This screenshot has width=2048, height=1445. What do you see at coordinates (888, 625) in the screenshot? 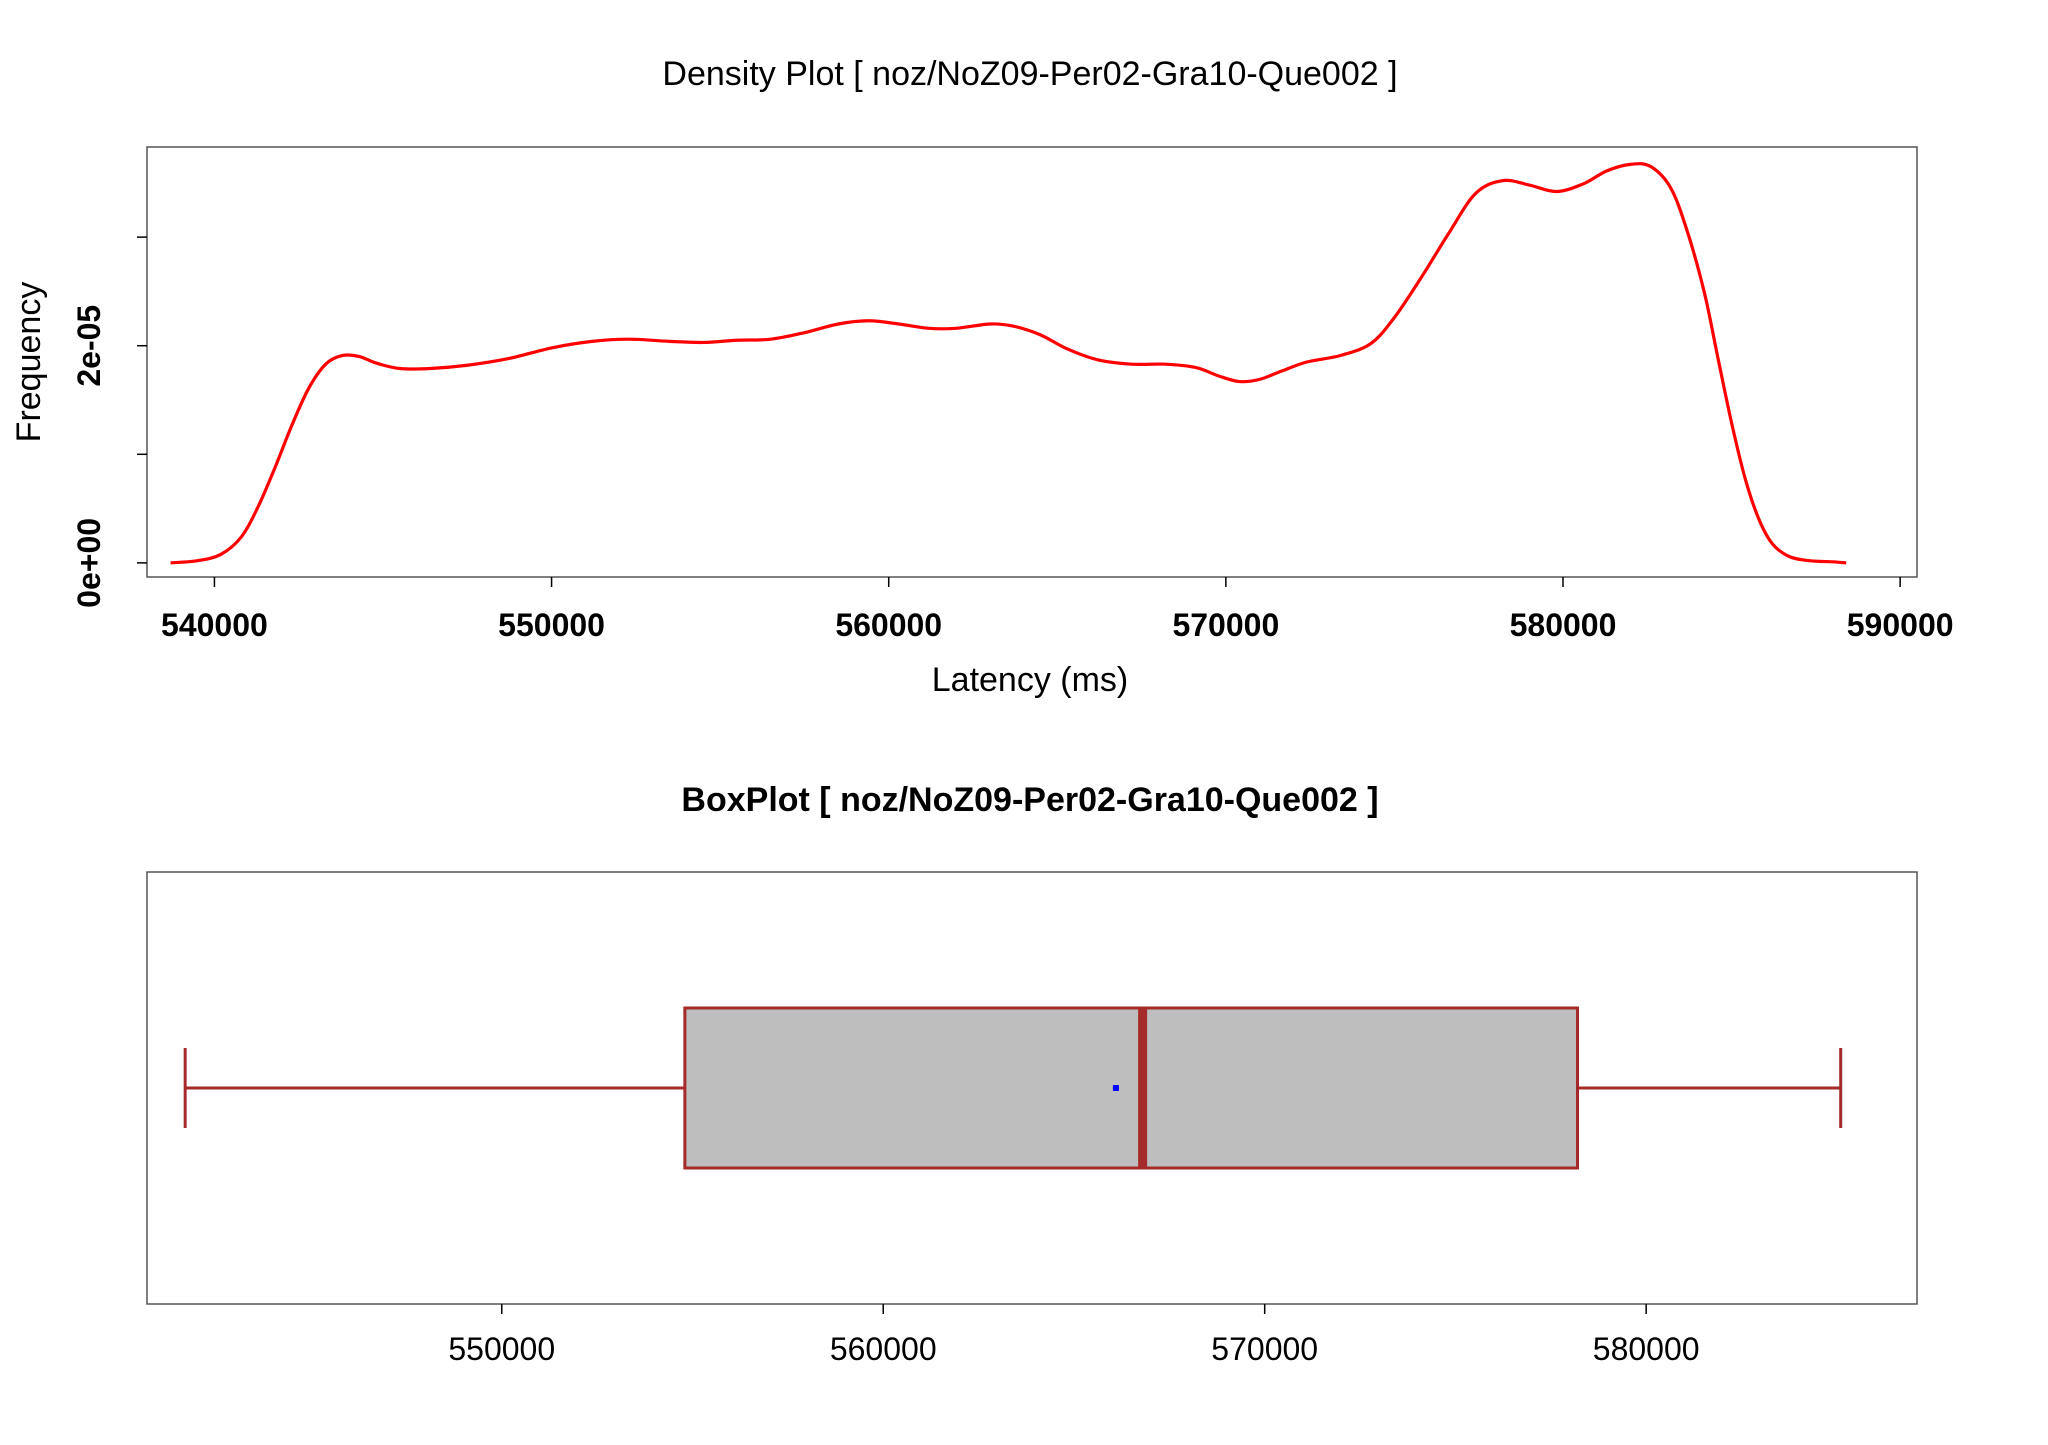
I see `density-x-tick-label: 560000` at bounding box center [888, 625].